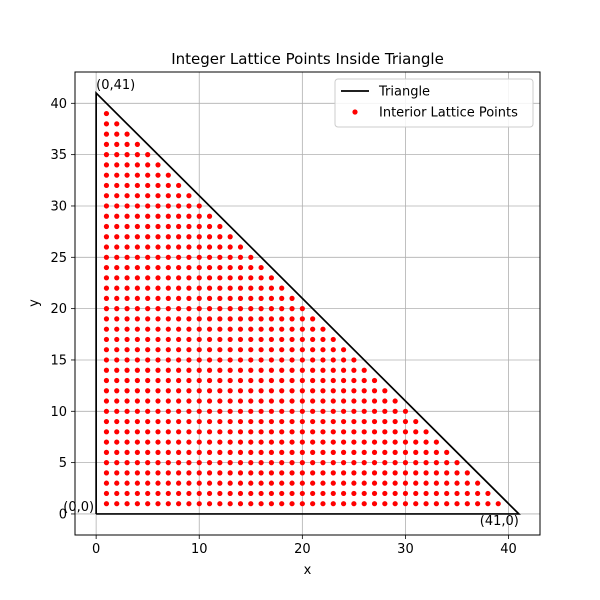 The width and height of the screenshot is (600, 600). Describe the element at coordinates (58, 155) in the screenshot. I see `y-tick-label: 35` at that location.